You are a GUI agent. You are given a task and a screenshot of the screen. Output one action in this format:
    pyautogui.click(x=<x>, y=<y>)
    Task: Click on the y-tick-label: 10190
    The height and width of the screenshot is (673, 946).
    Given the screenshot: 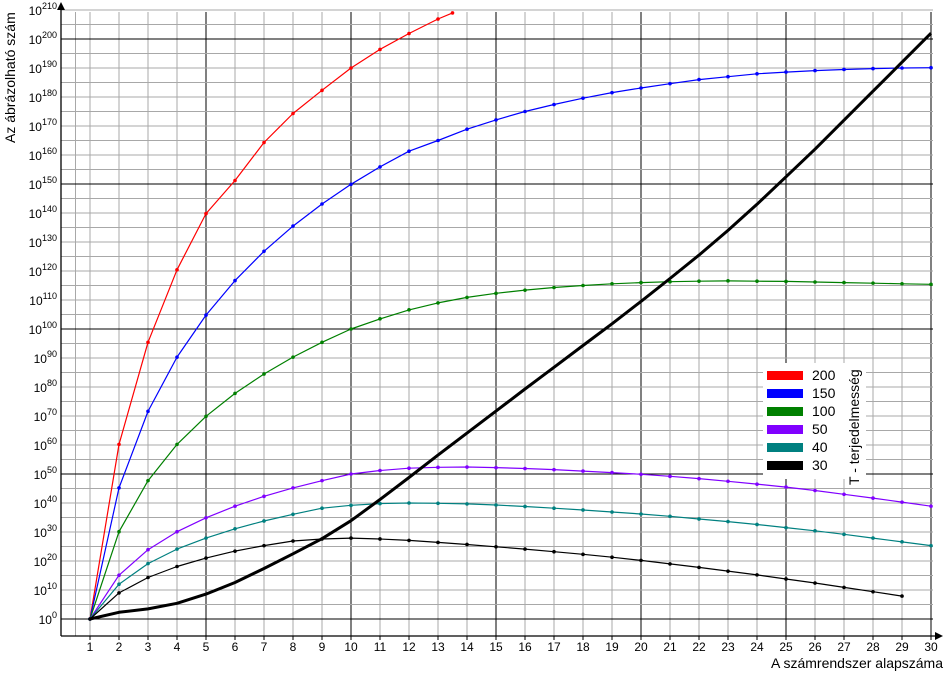 What is the action you would take?
    pyautogui.click(x=43, y=67)
    